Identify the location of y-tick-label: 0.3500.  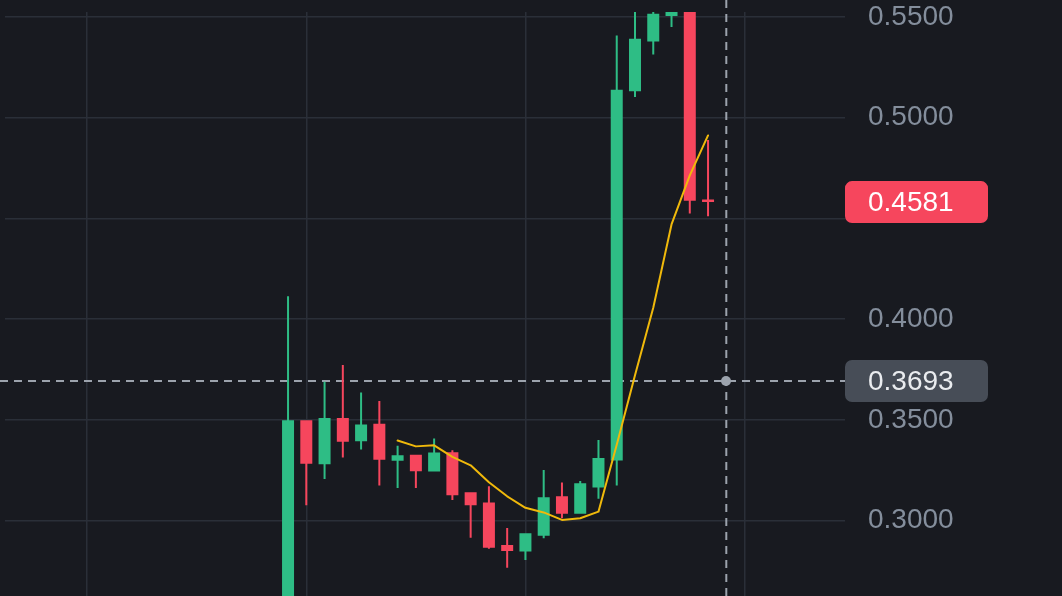
(911, 418).